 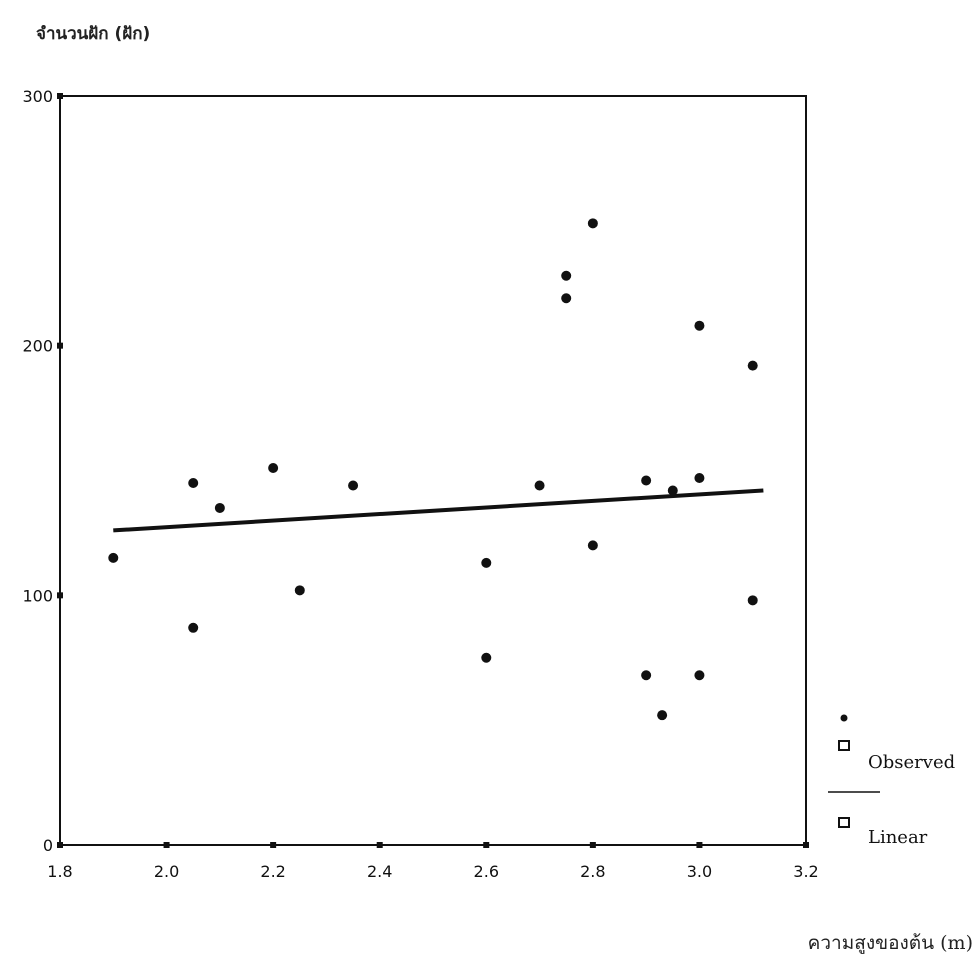 I want to click on legend: Observed Linear, so click(x=891, y=781).